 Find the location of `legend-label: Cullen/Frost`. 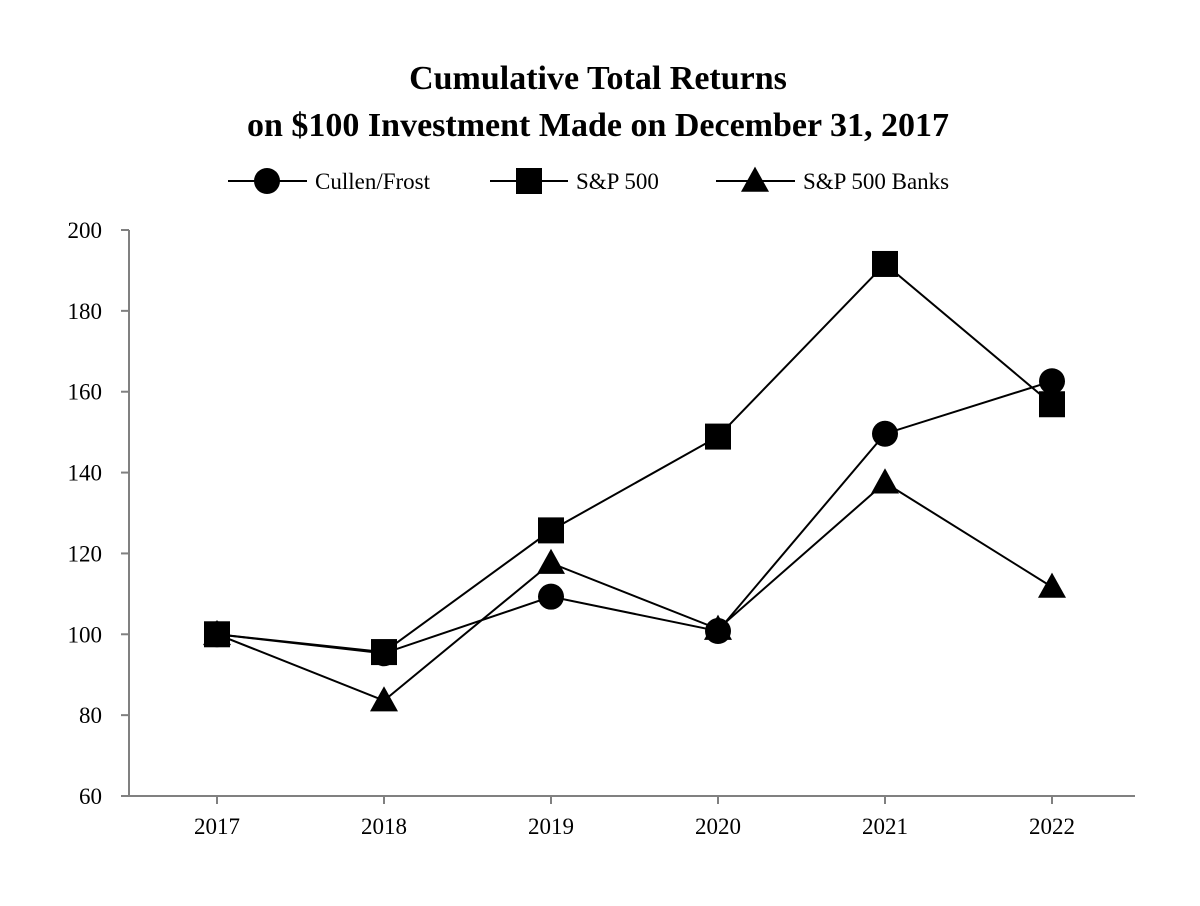

legend-label: Cullen/Frost is located at coordinates (373, 181).